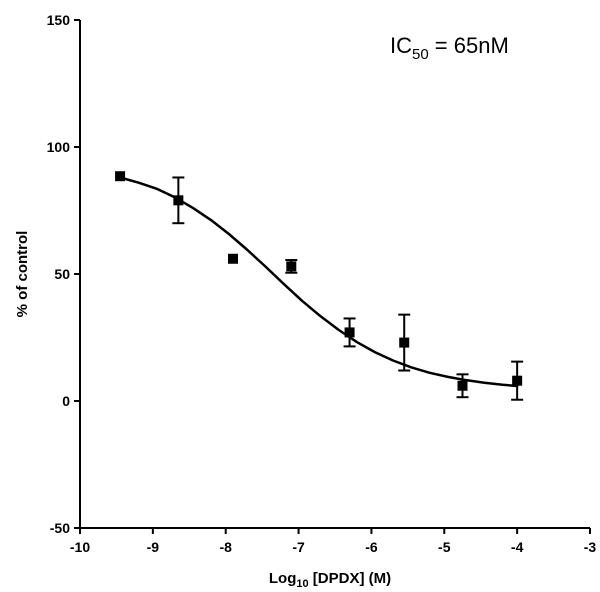  What do you see at coordinates (302, 584) in the screenshot?
I see `x-axis-title-sub: 10` at bounding box center [302, 584].